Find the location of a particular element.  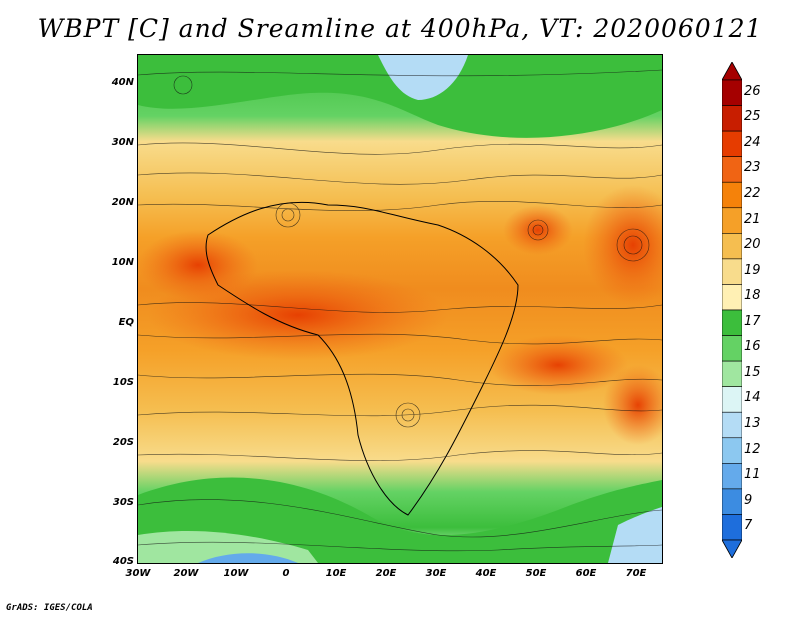

colorbar-label: 23 is located at coordinates (752, 168).